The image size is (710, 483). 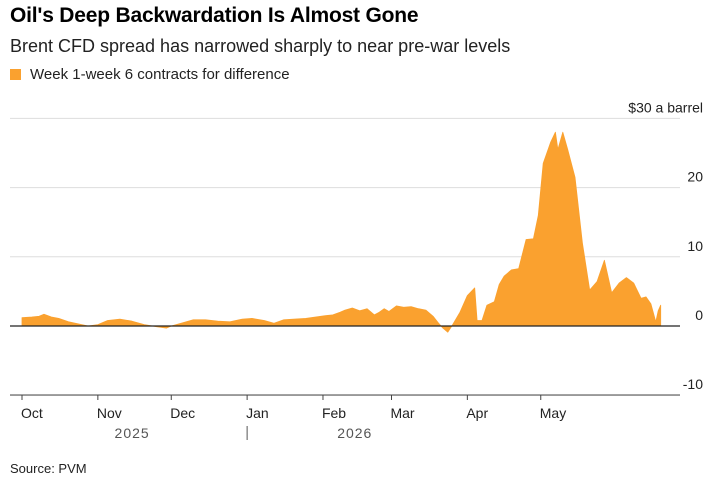 What do you see at coordinates (695, 246) in the screenshot?
I see `y-tick-label: 10` at bounding box center [695, 246].